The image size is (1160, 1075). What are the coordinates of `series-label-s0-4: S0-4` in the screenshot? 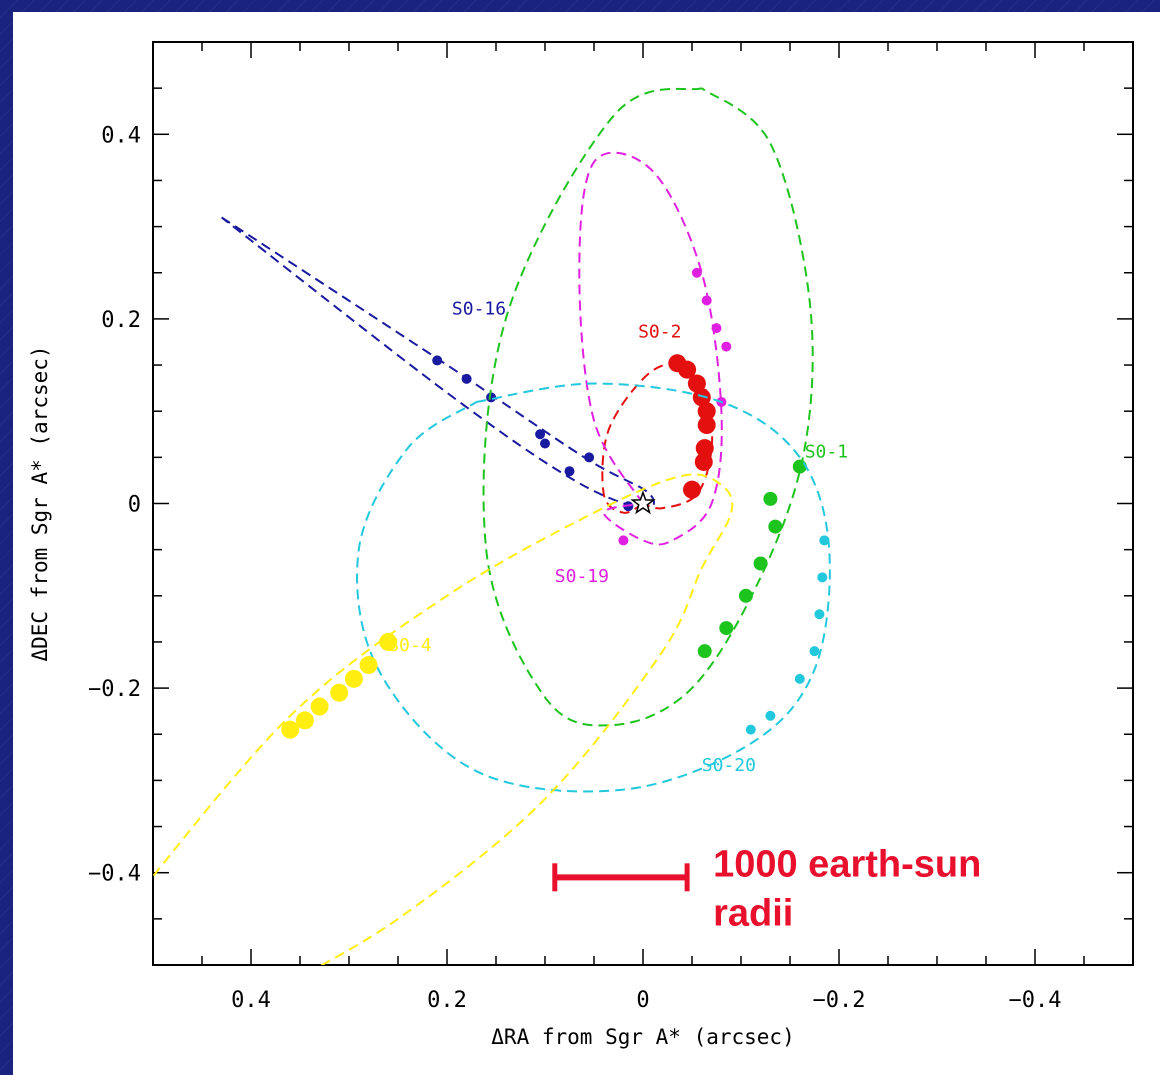 It's located at (409, 645).